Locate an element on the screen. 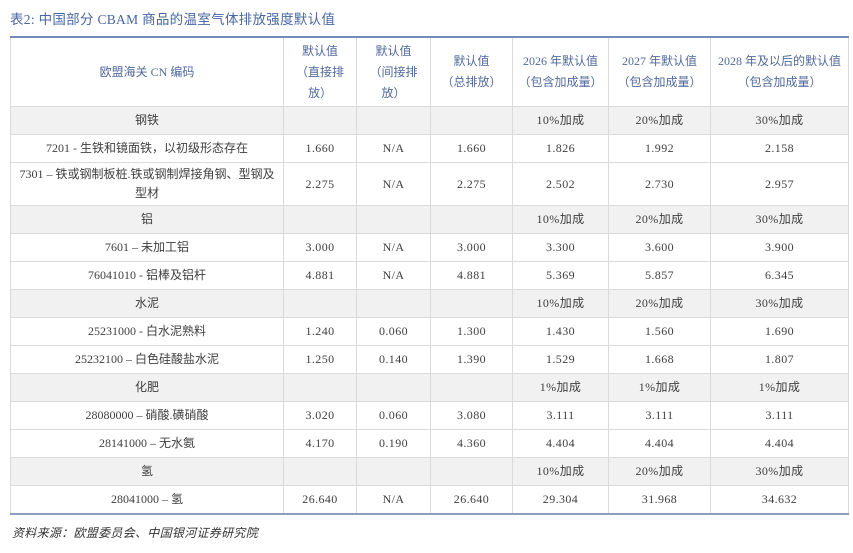 The width and height of the screenshot is (853, 553). cn-code-label: 7601 – 未加工铝 is located at coordinates (147, 247).